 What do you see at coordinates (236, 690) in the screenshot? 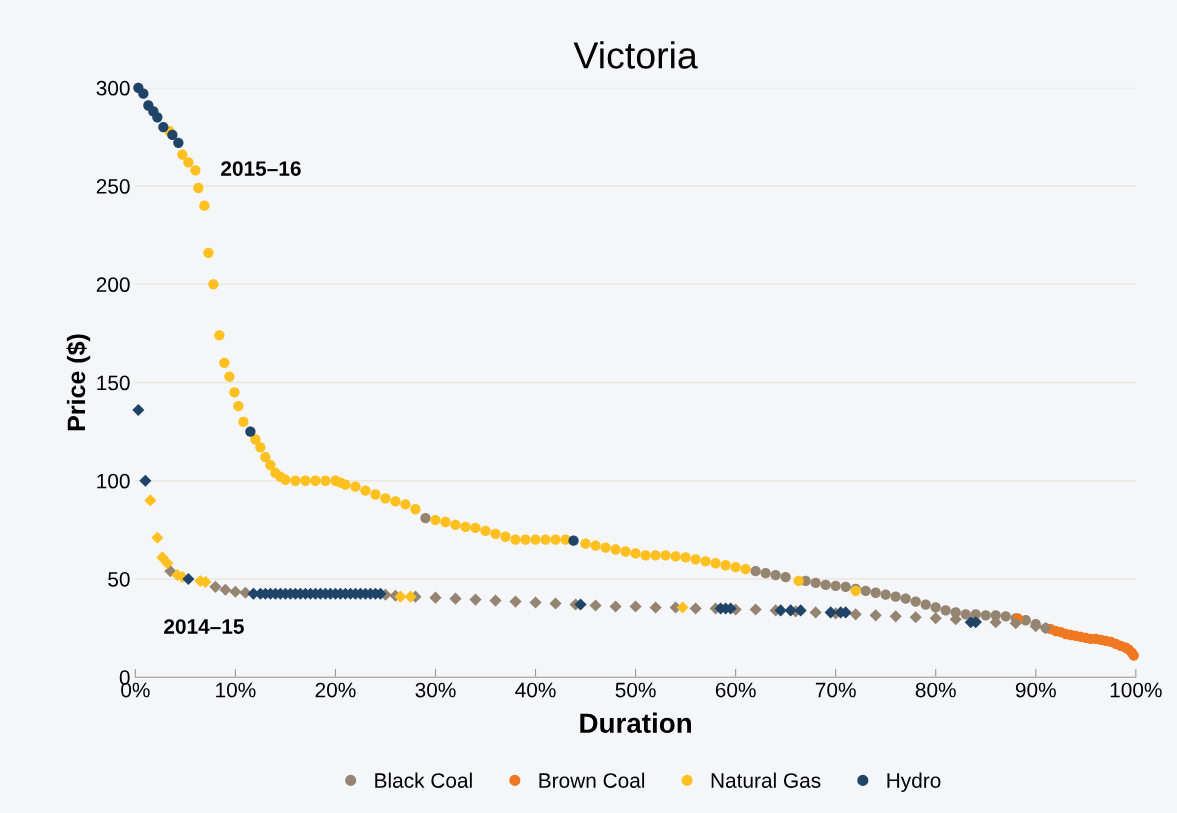
I see `x-tick-label: 10%` at bounding box center [236, 690].